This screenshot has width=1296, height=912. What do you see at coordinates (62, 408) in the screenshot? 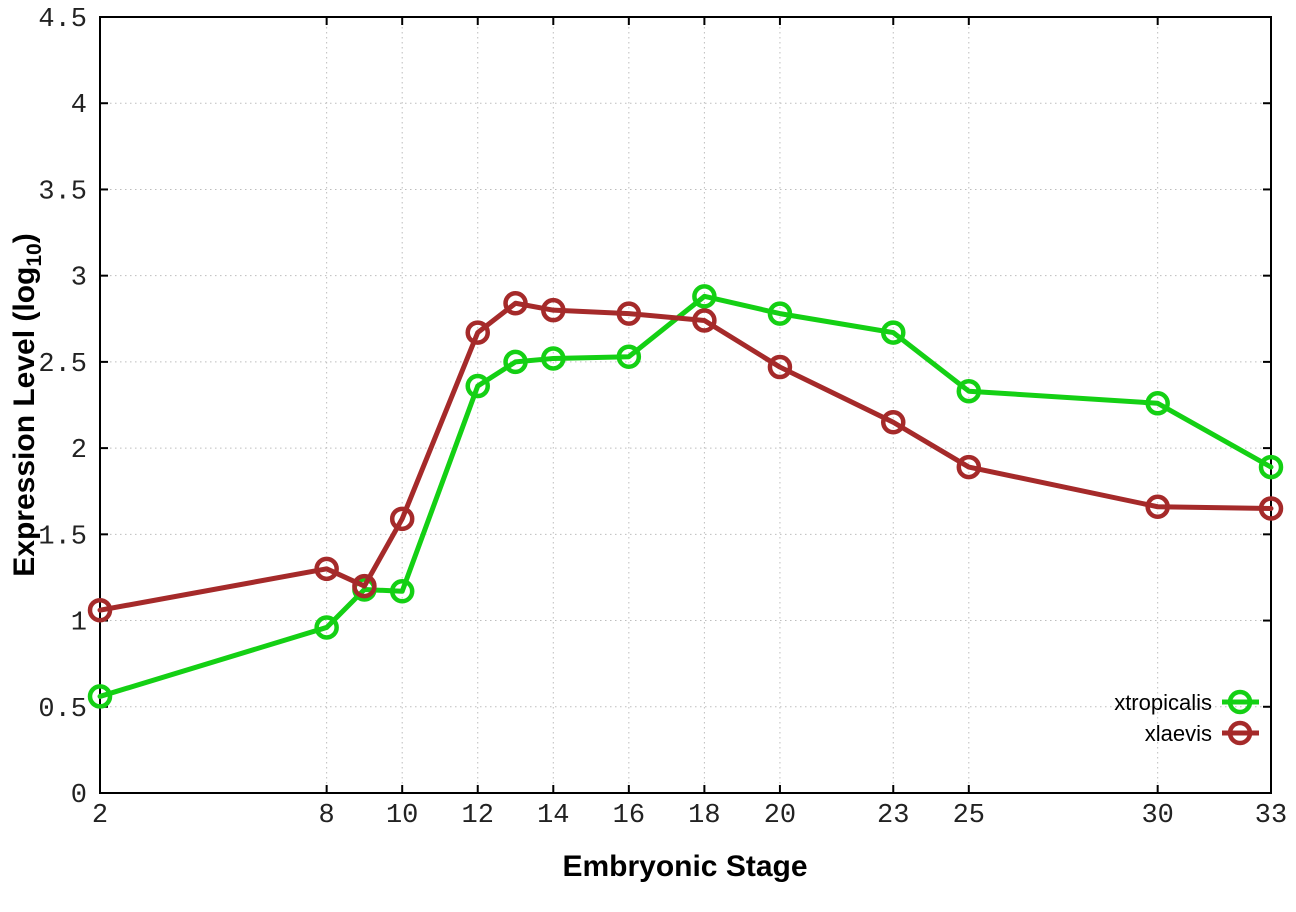
I see `y-tick-labels: 0 0.5 1 1.5 2 2.5 3 3.5 4 4.5` at bounding box center [62, 408].